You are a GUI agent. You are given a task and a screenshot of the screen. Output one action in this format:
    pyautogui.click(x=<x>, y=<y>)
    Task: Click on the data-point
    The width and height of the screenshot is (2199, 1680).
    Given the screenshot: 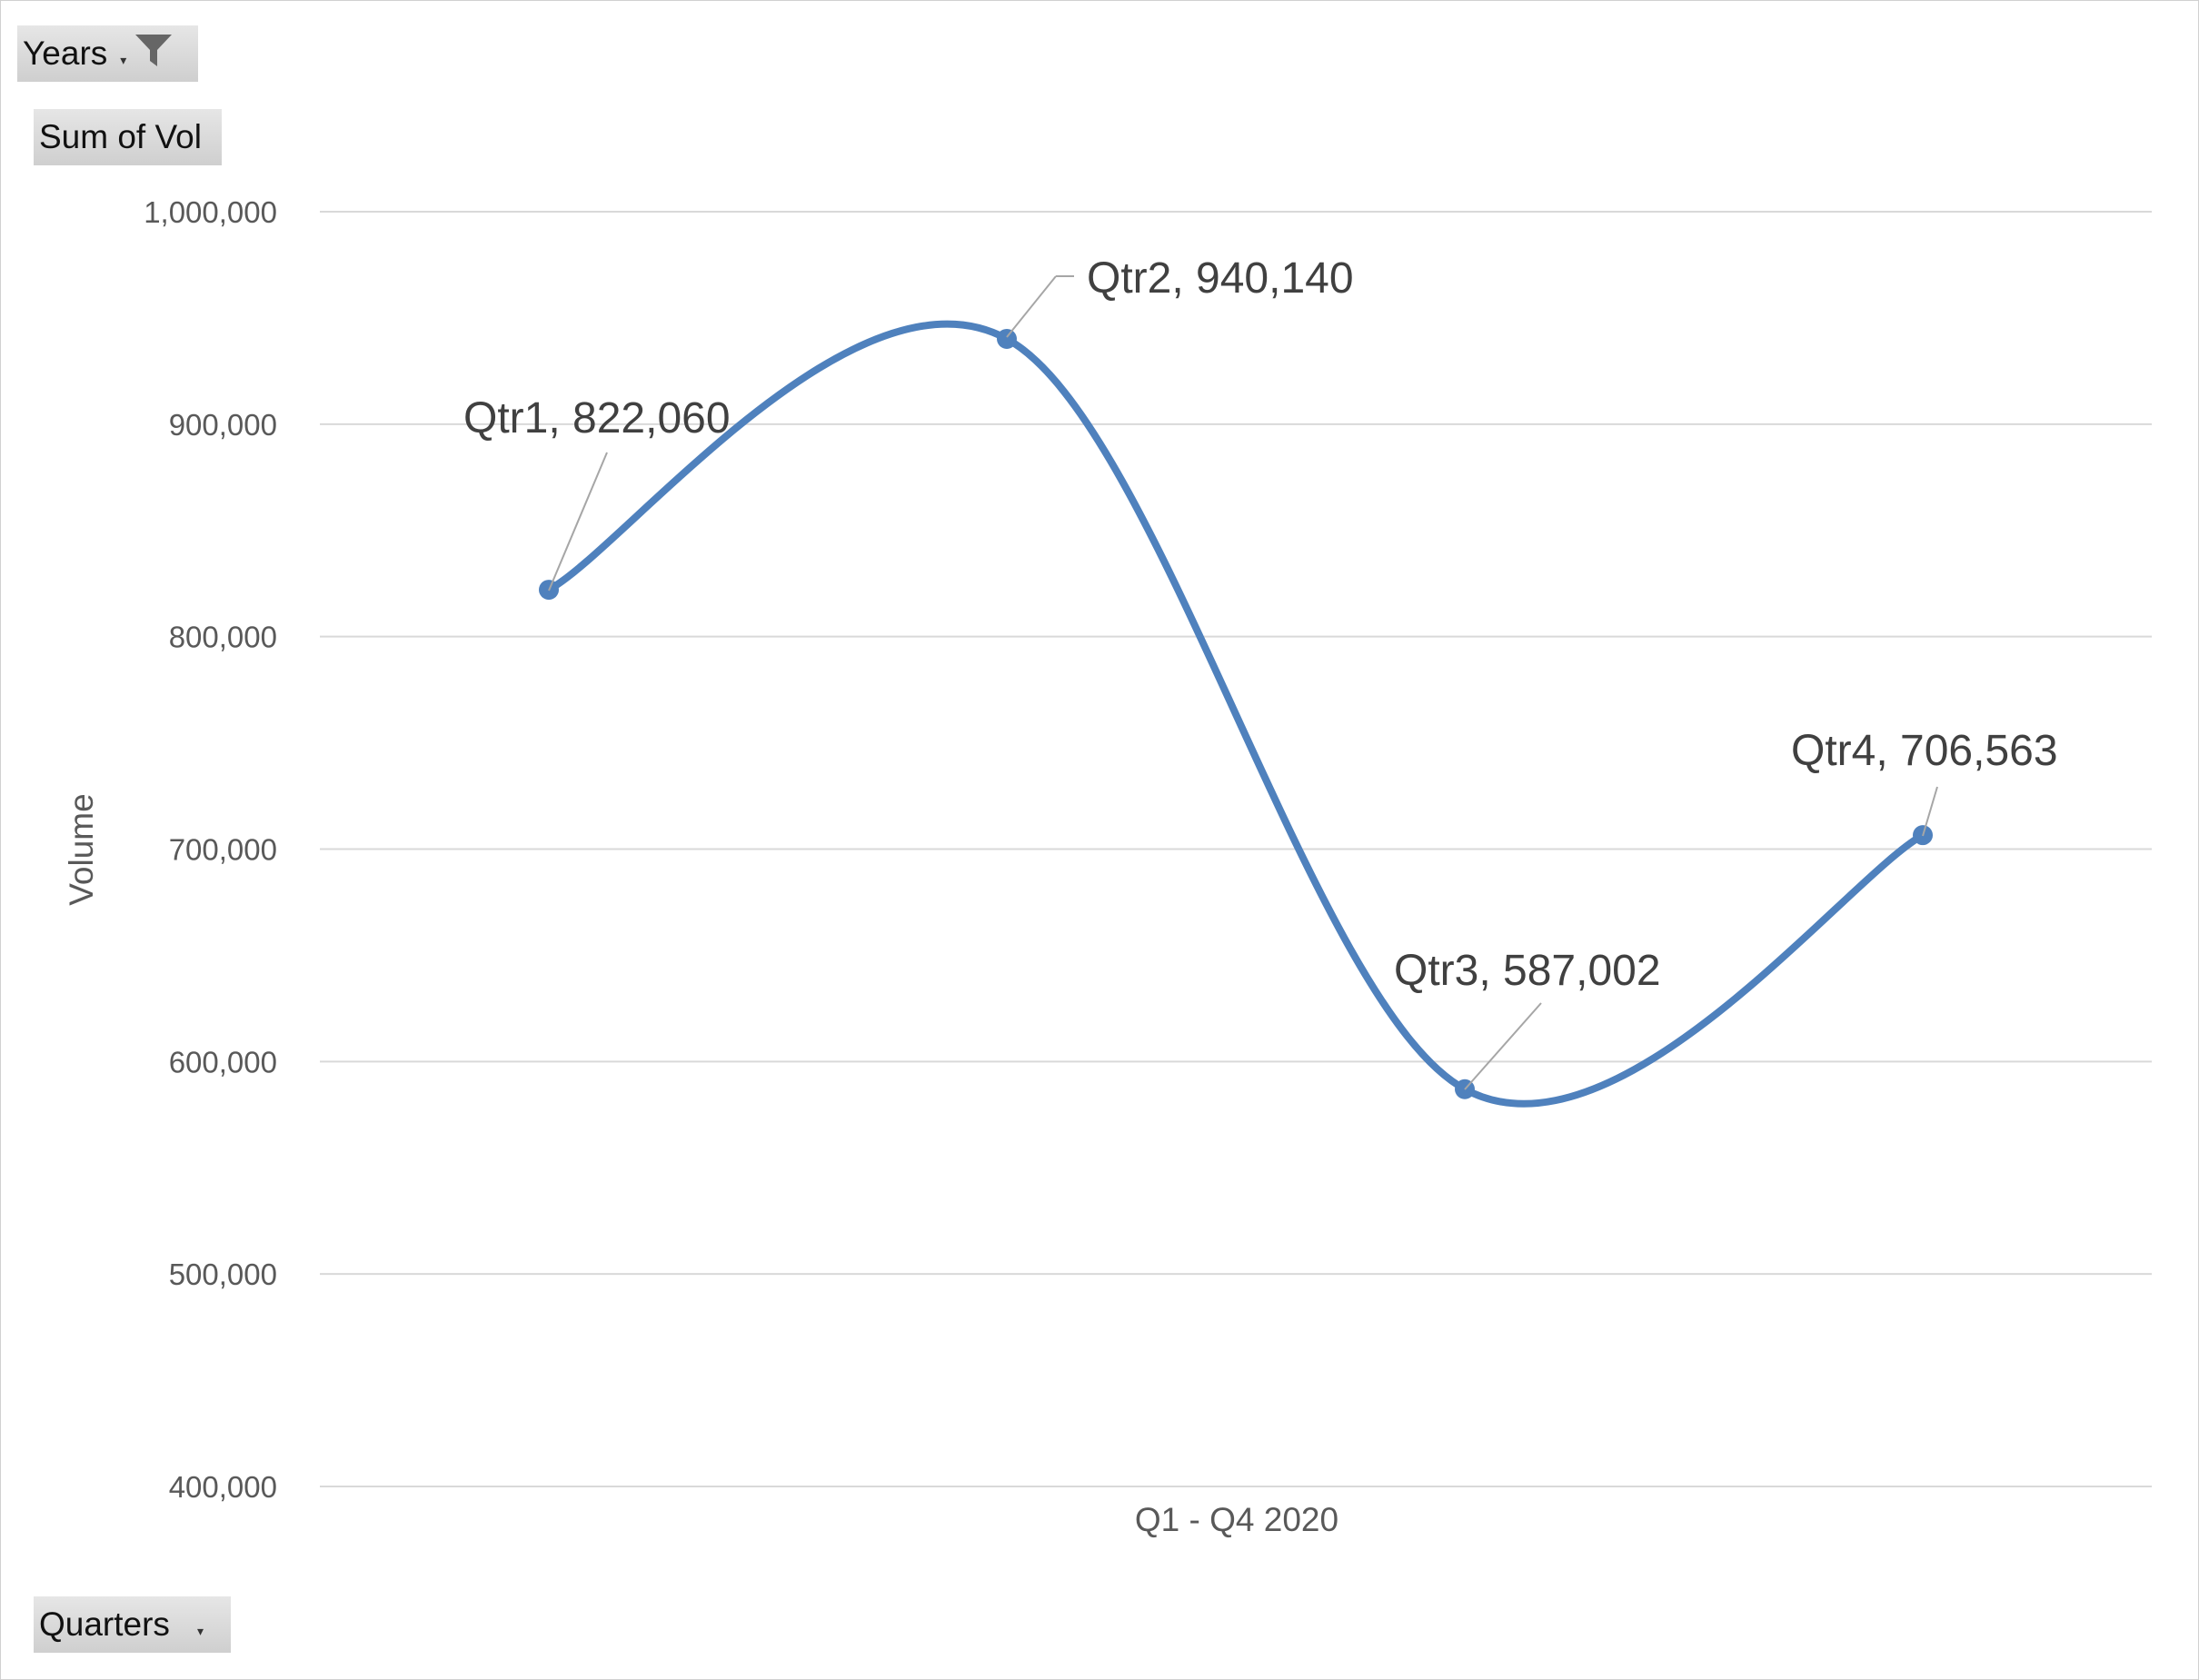 What is the action you would take?
    pyautogui.click(x=1007, y=339)
    